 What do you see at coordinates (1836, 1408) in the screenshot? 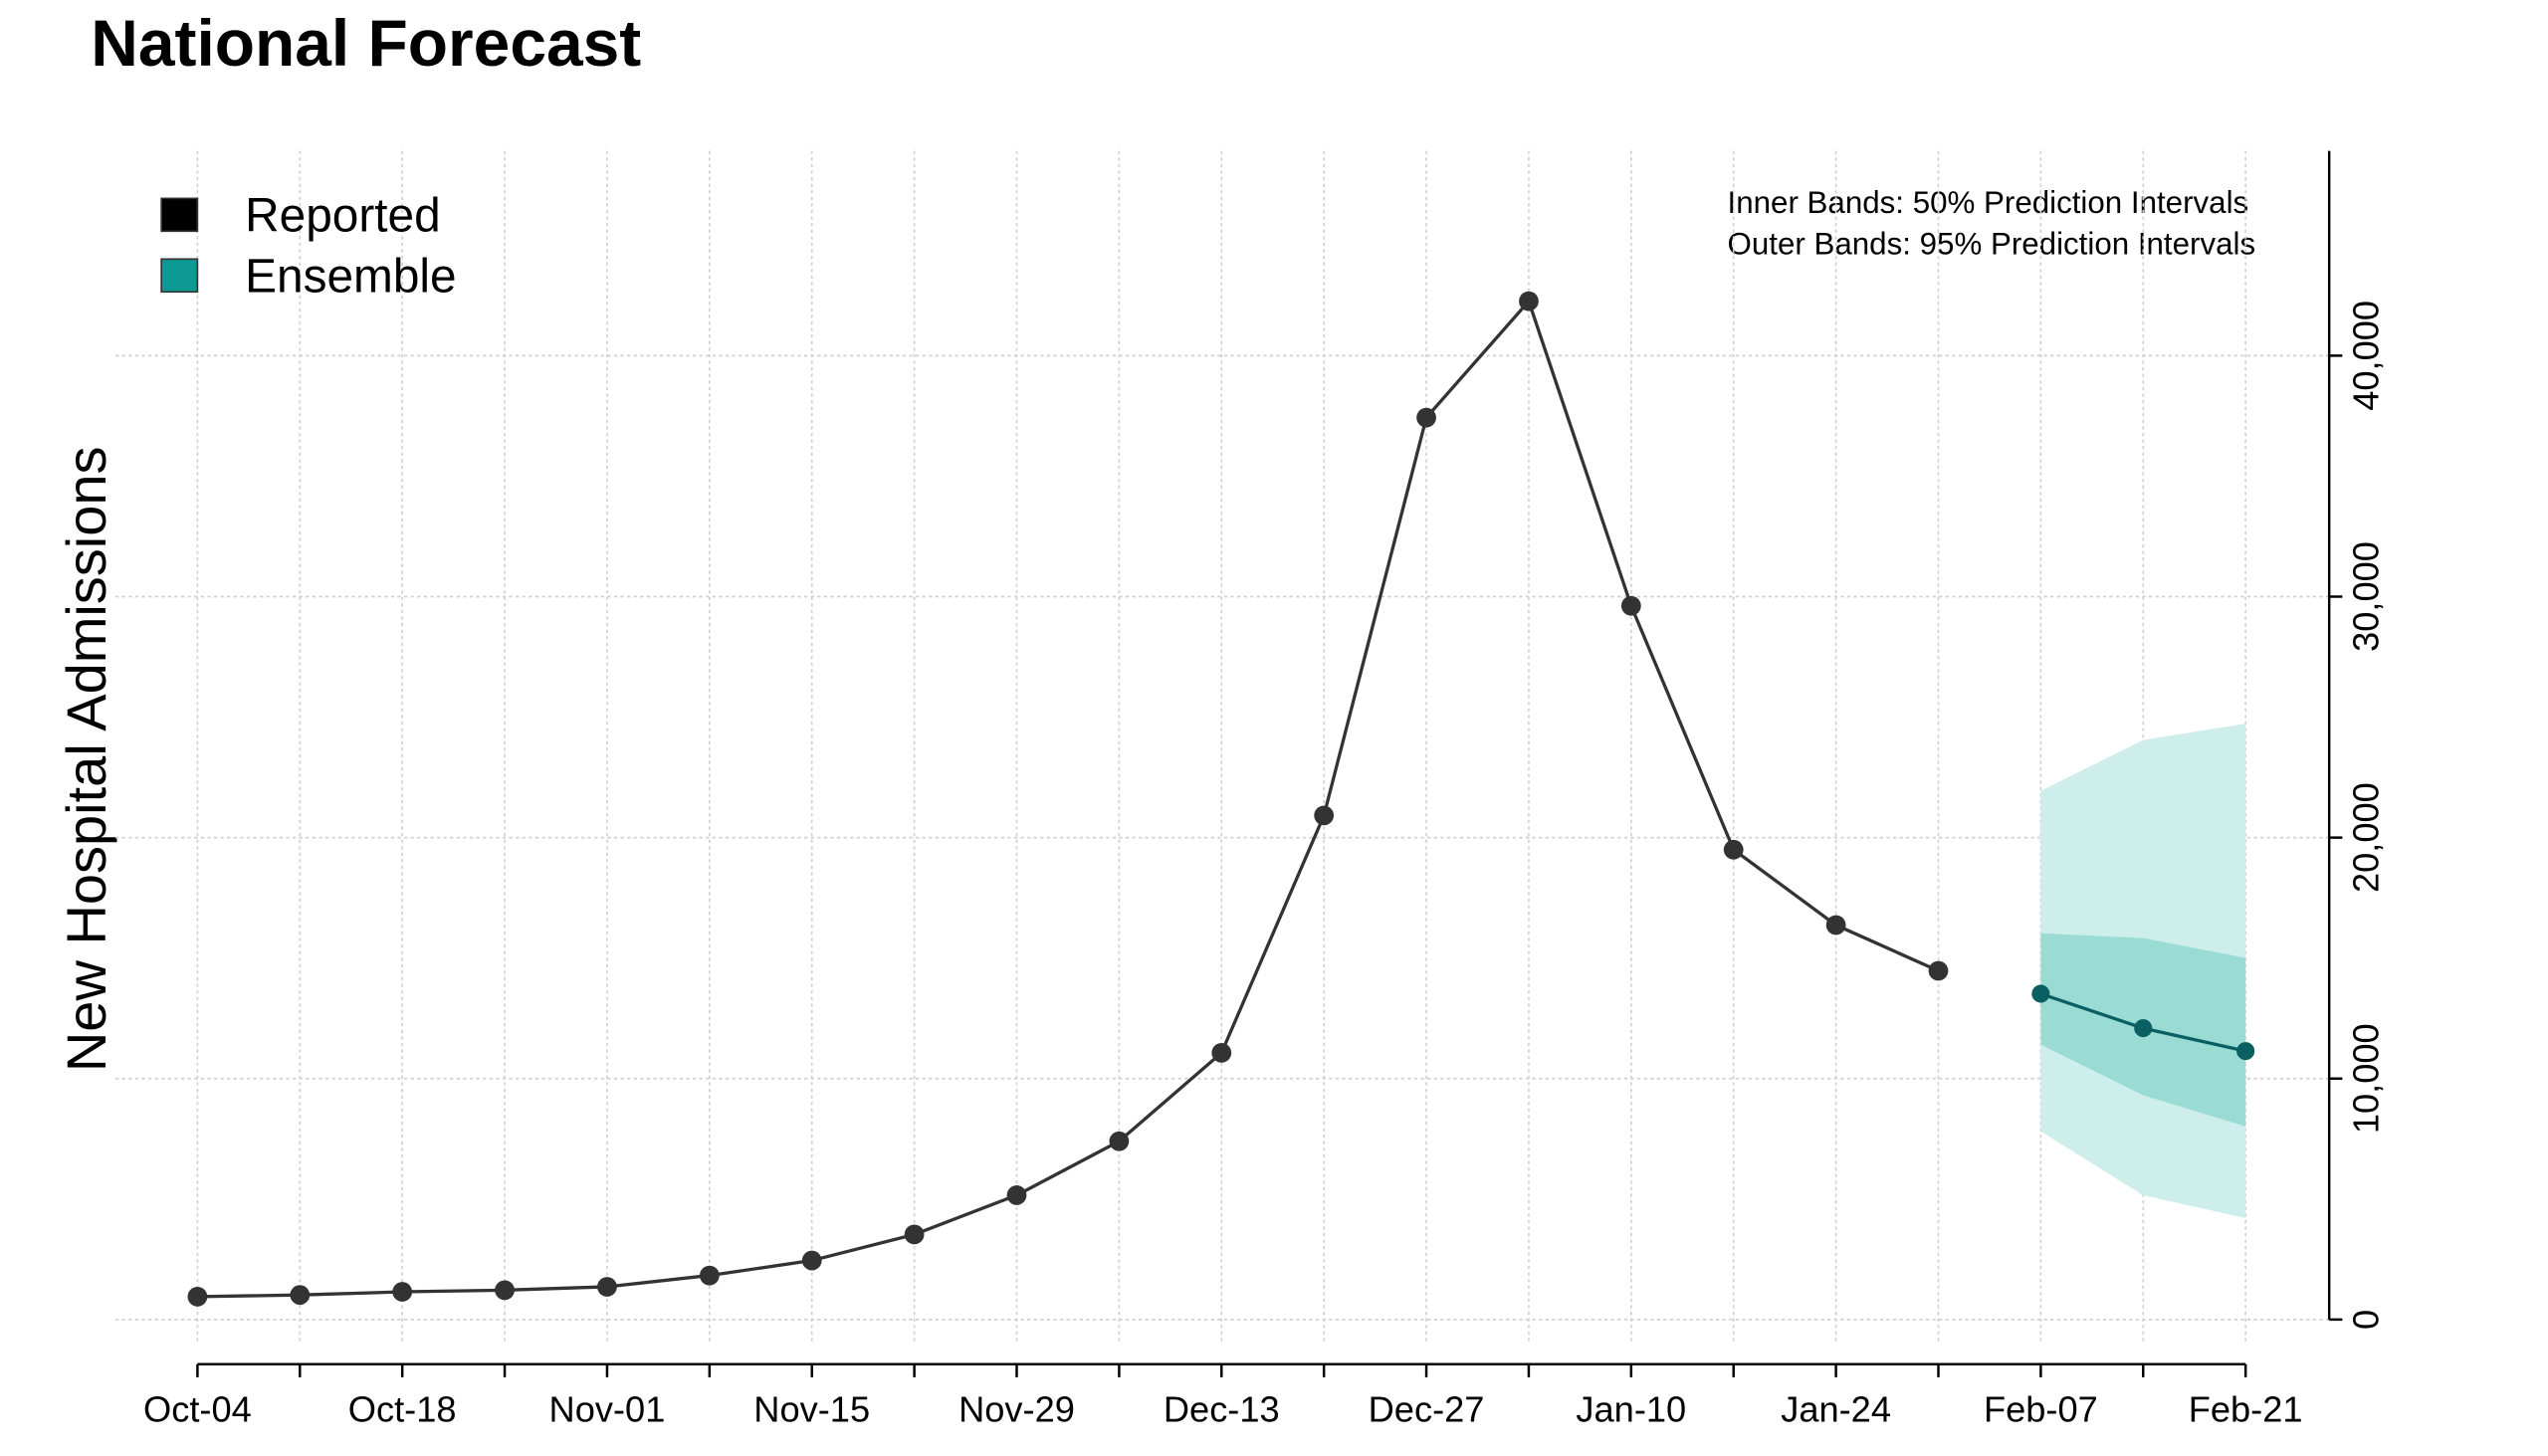
I see `x-tick-label: Jan-24` at bounding box center [1836, 1408].